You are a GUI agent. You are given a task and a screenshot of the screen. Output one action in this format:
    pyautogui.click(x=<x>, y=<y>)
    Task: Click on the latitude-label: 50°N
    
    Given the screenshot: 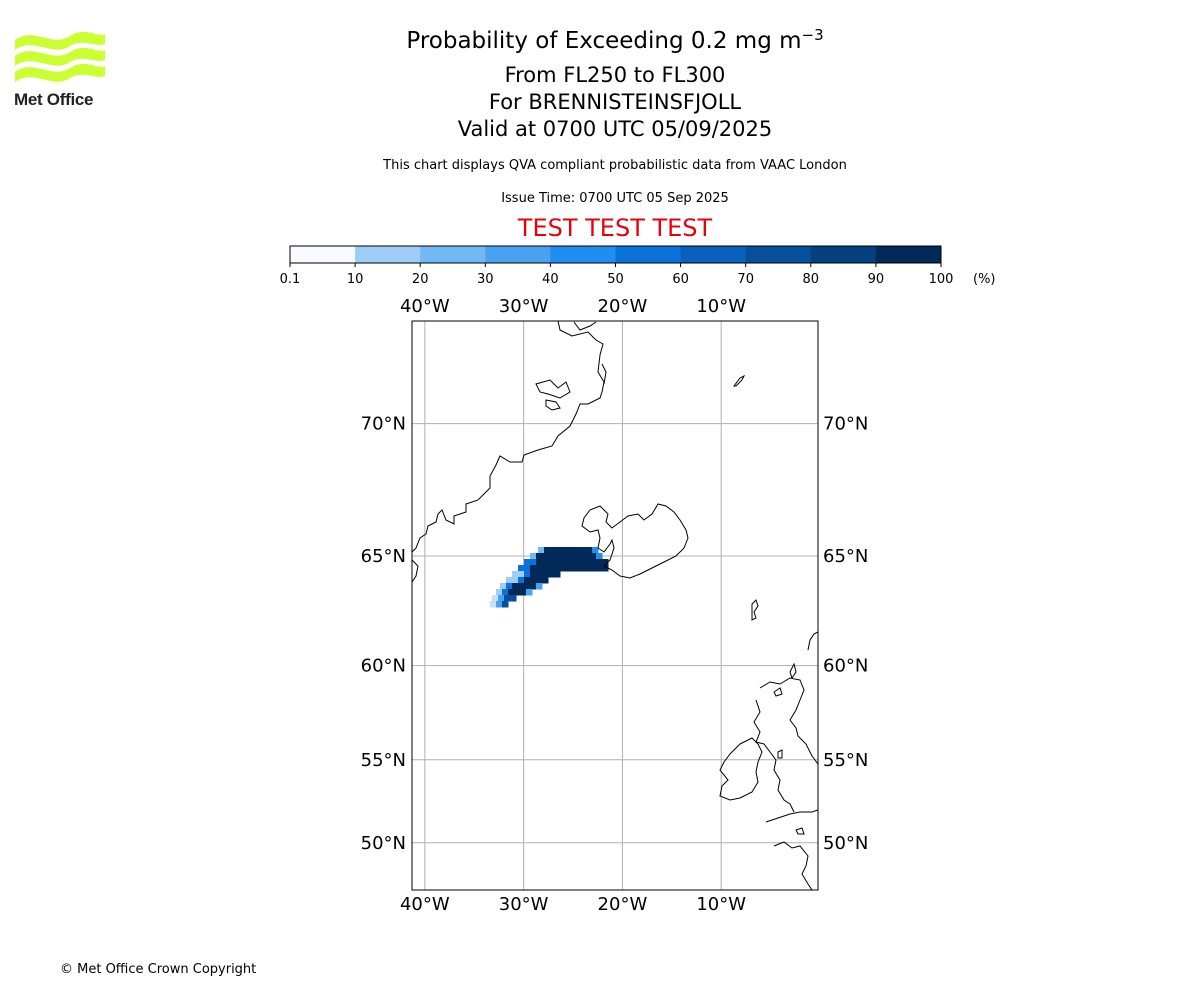 What is the action you would take?
    pyautogui.click(x=383, y=843)
    